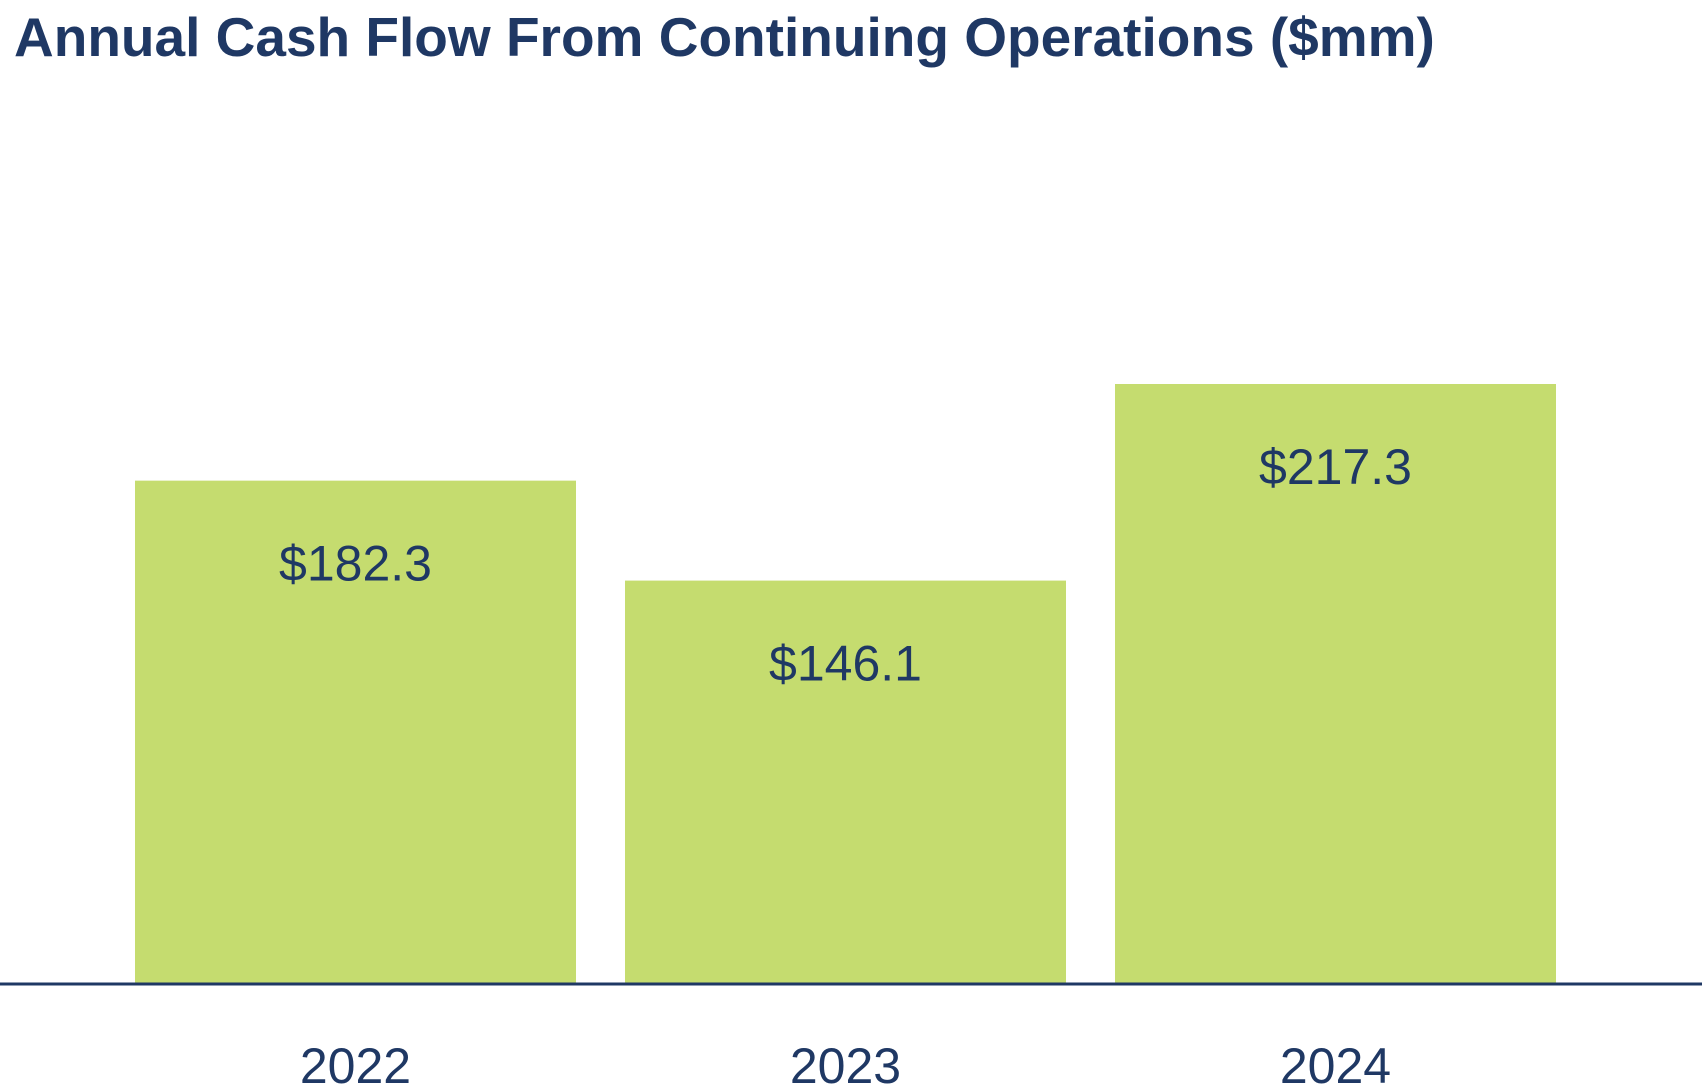  What do you see at coordinates (845, 664) in the screenshot?
I see `data-label-2023: $146.1` at bounding box center [845, 664].